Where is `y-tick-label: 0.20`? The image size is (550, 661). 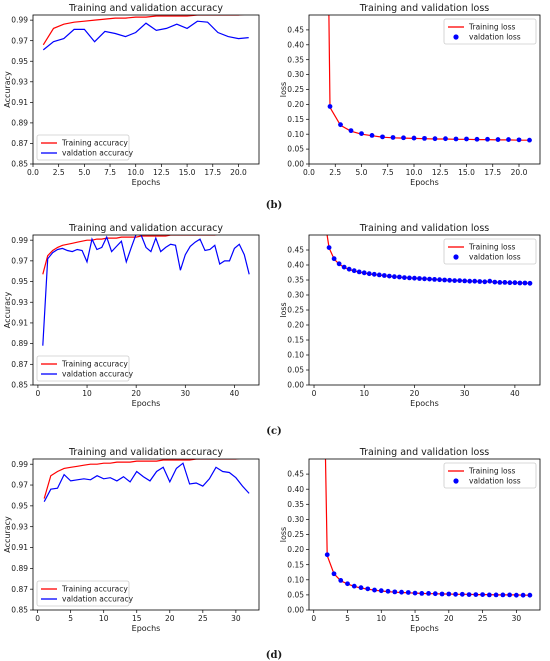
y-tick-label: 0.20 is located at coordinates (295, 104).